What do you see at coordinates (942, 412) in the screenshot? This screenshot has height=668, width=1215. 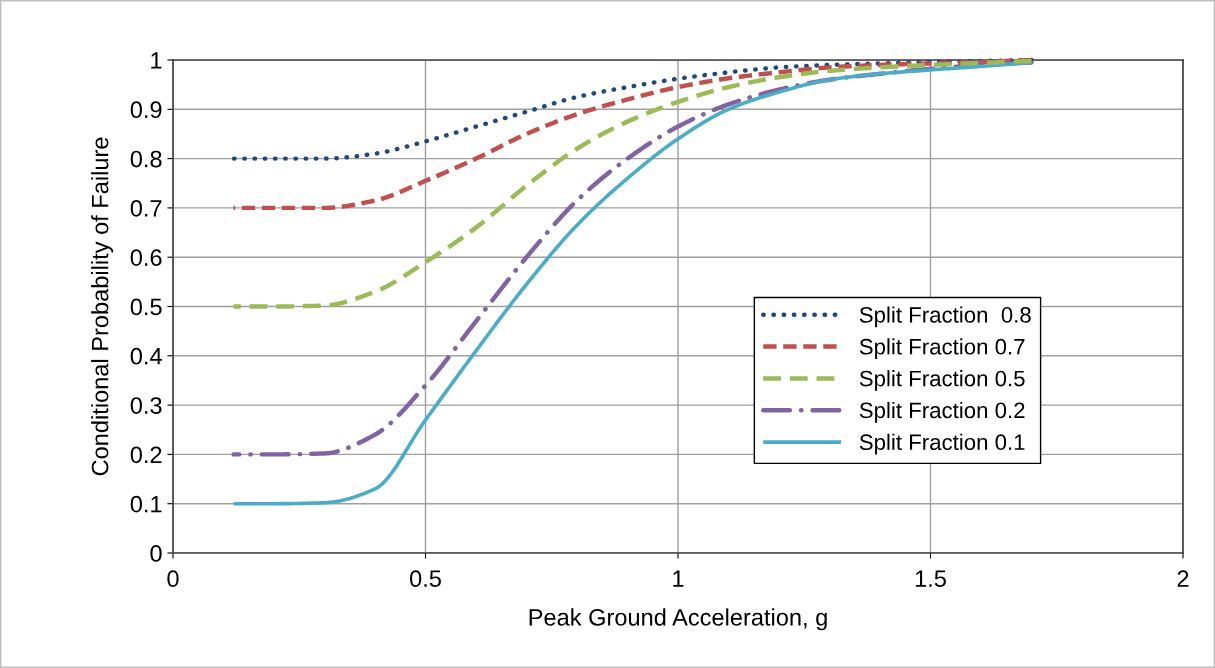 I see `legend-label: Split Fraction 0.2` at bounding box center [942, 412].